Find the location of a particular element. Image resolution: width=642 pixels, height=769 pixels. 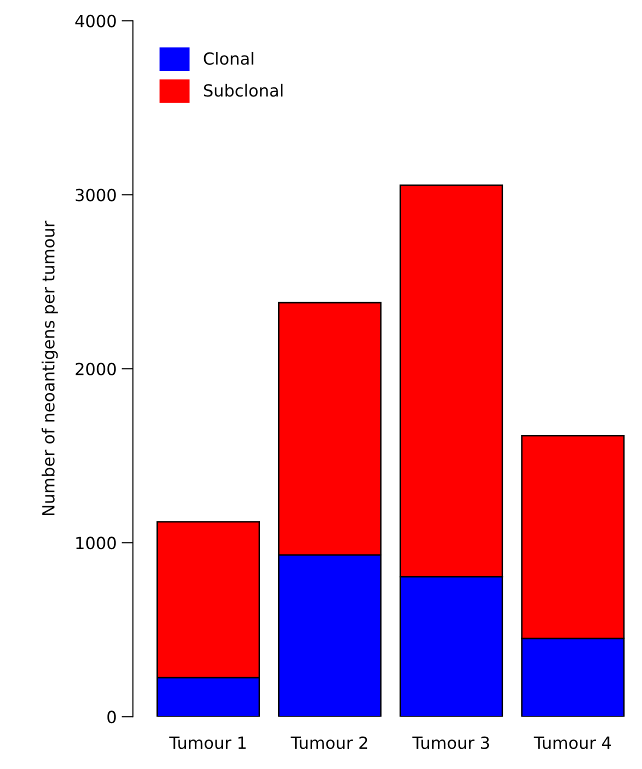

y-tick-label: 2000 is located at coordinates (96, 369).